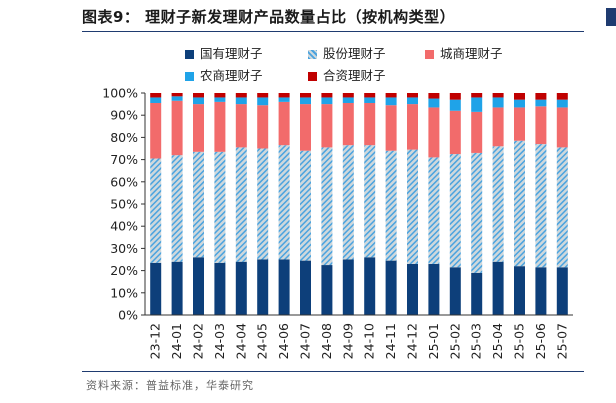 The height and width of the screenshot is (403, 616). Describe the element at coordinates (189, 76) in the screenshot. I see `legend-swatch-nongshang` at that location.